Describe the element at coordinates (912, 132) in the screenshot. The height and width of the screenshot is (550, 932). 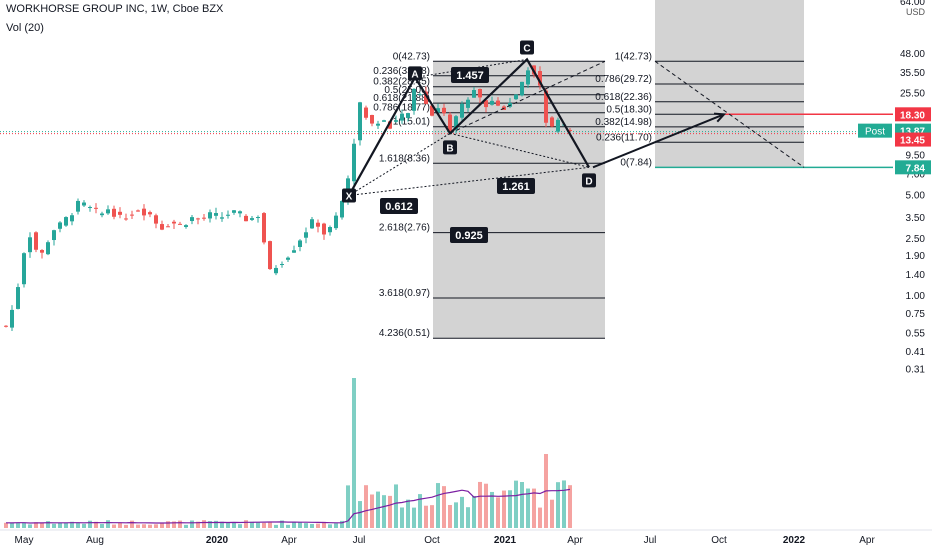
I see `price-badge-label: 13.87` at that location.